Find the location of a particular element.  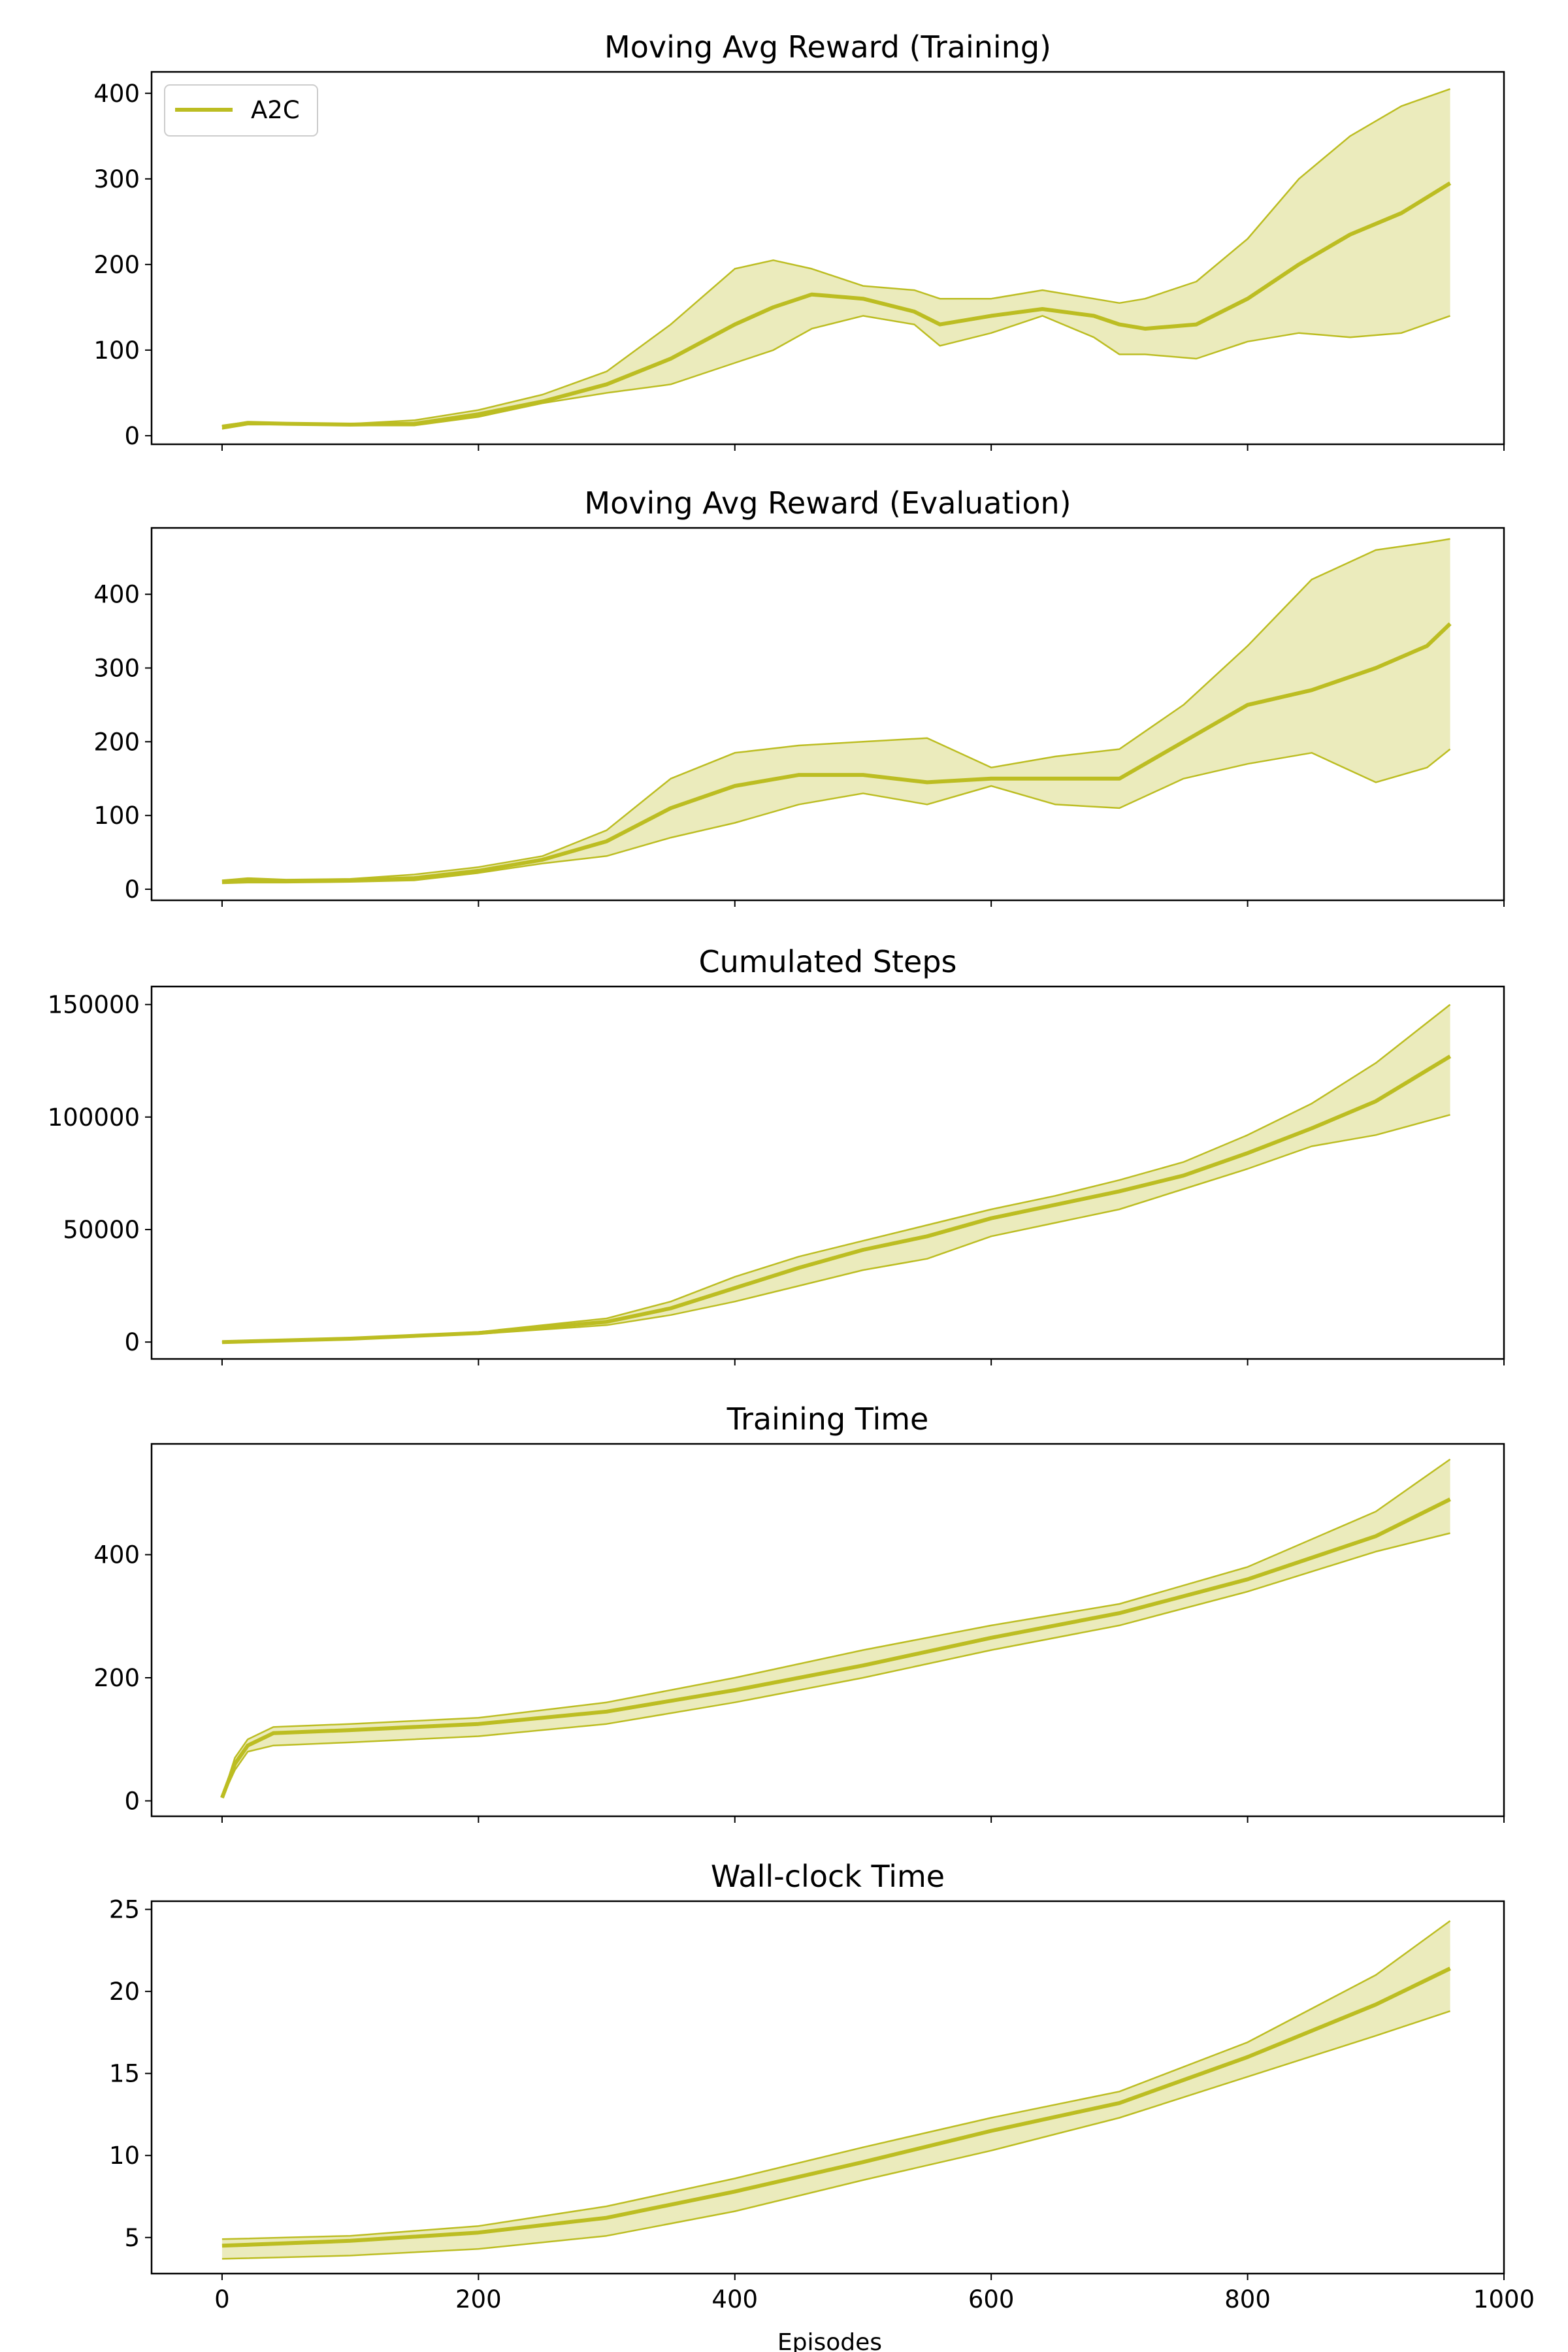

y-tick-label: 20 is located at coordinates (124, 1992).